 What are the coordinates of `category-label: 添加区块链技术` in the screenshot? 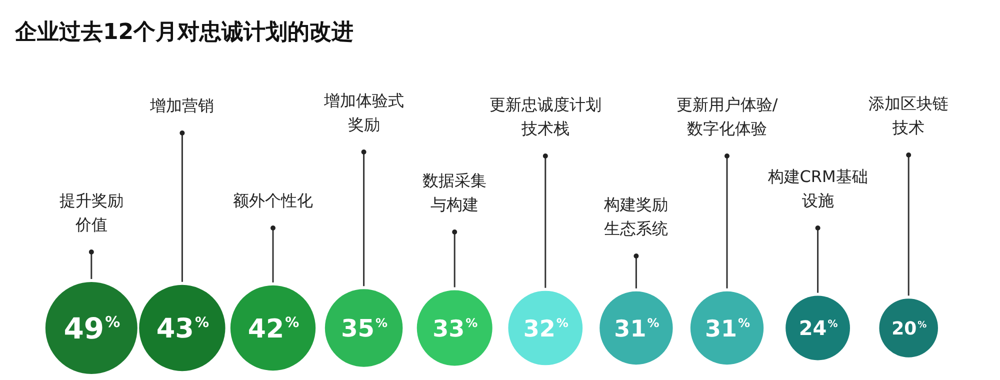 It's located at (908, 115).